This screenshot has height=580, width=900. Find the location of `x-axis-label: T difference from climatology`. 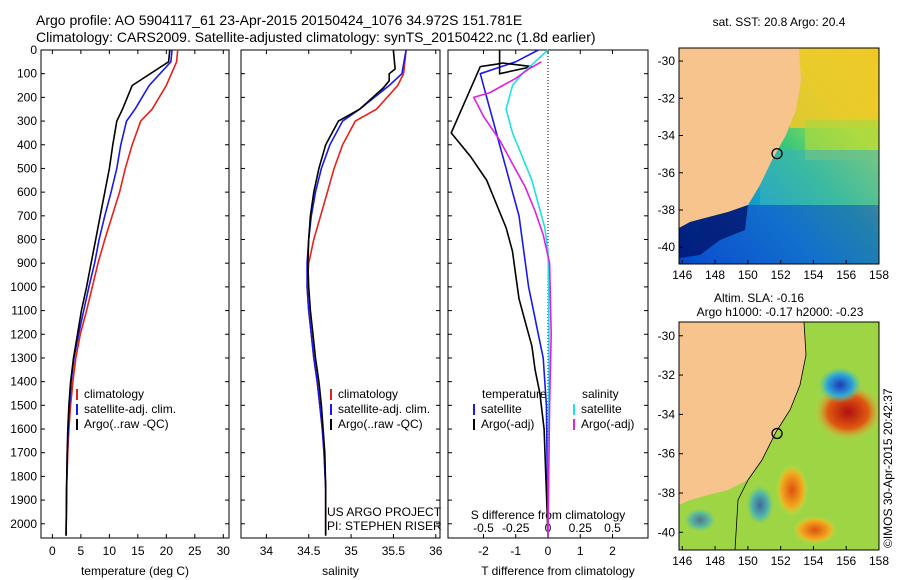

x-axis-label: T difference from climatology is located at coordinates (558, 571).